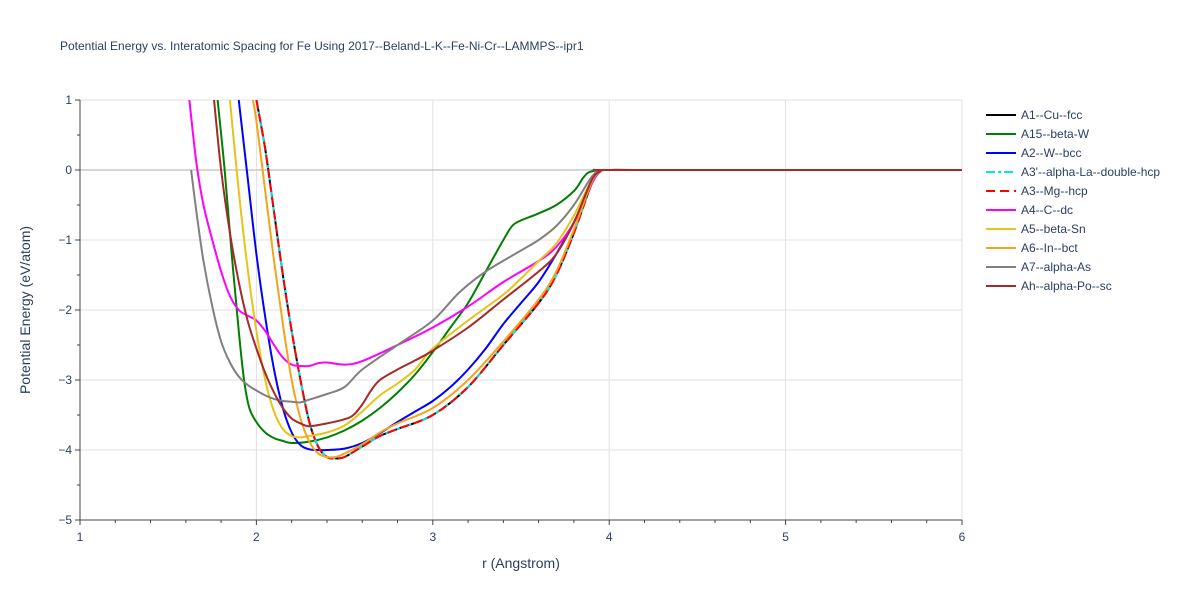 The height and width of the screenshot is (600, 1200). What do you see at coordinates (25, 310) in the screenshot?
I see `y-axis-label: Potential Energy (eV/atom)` at bounding box center [25, 310].